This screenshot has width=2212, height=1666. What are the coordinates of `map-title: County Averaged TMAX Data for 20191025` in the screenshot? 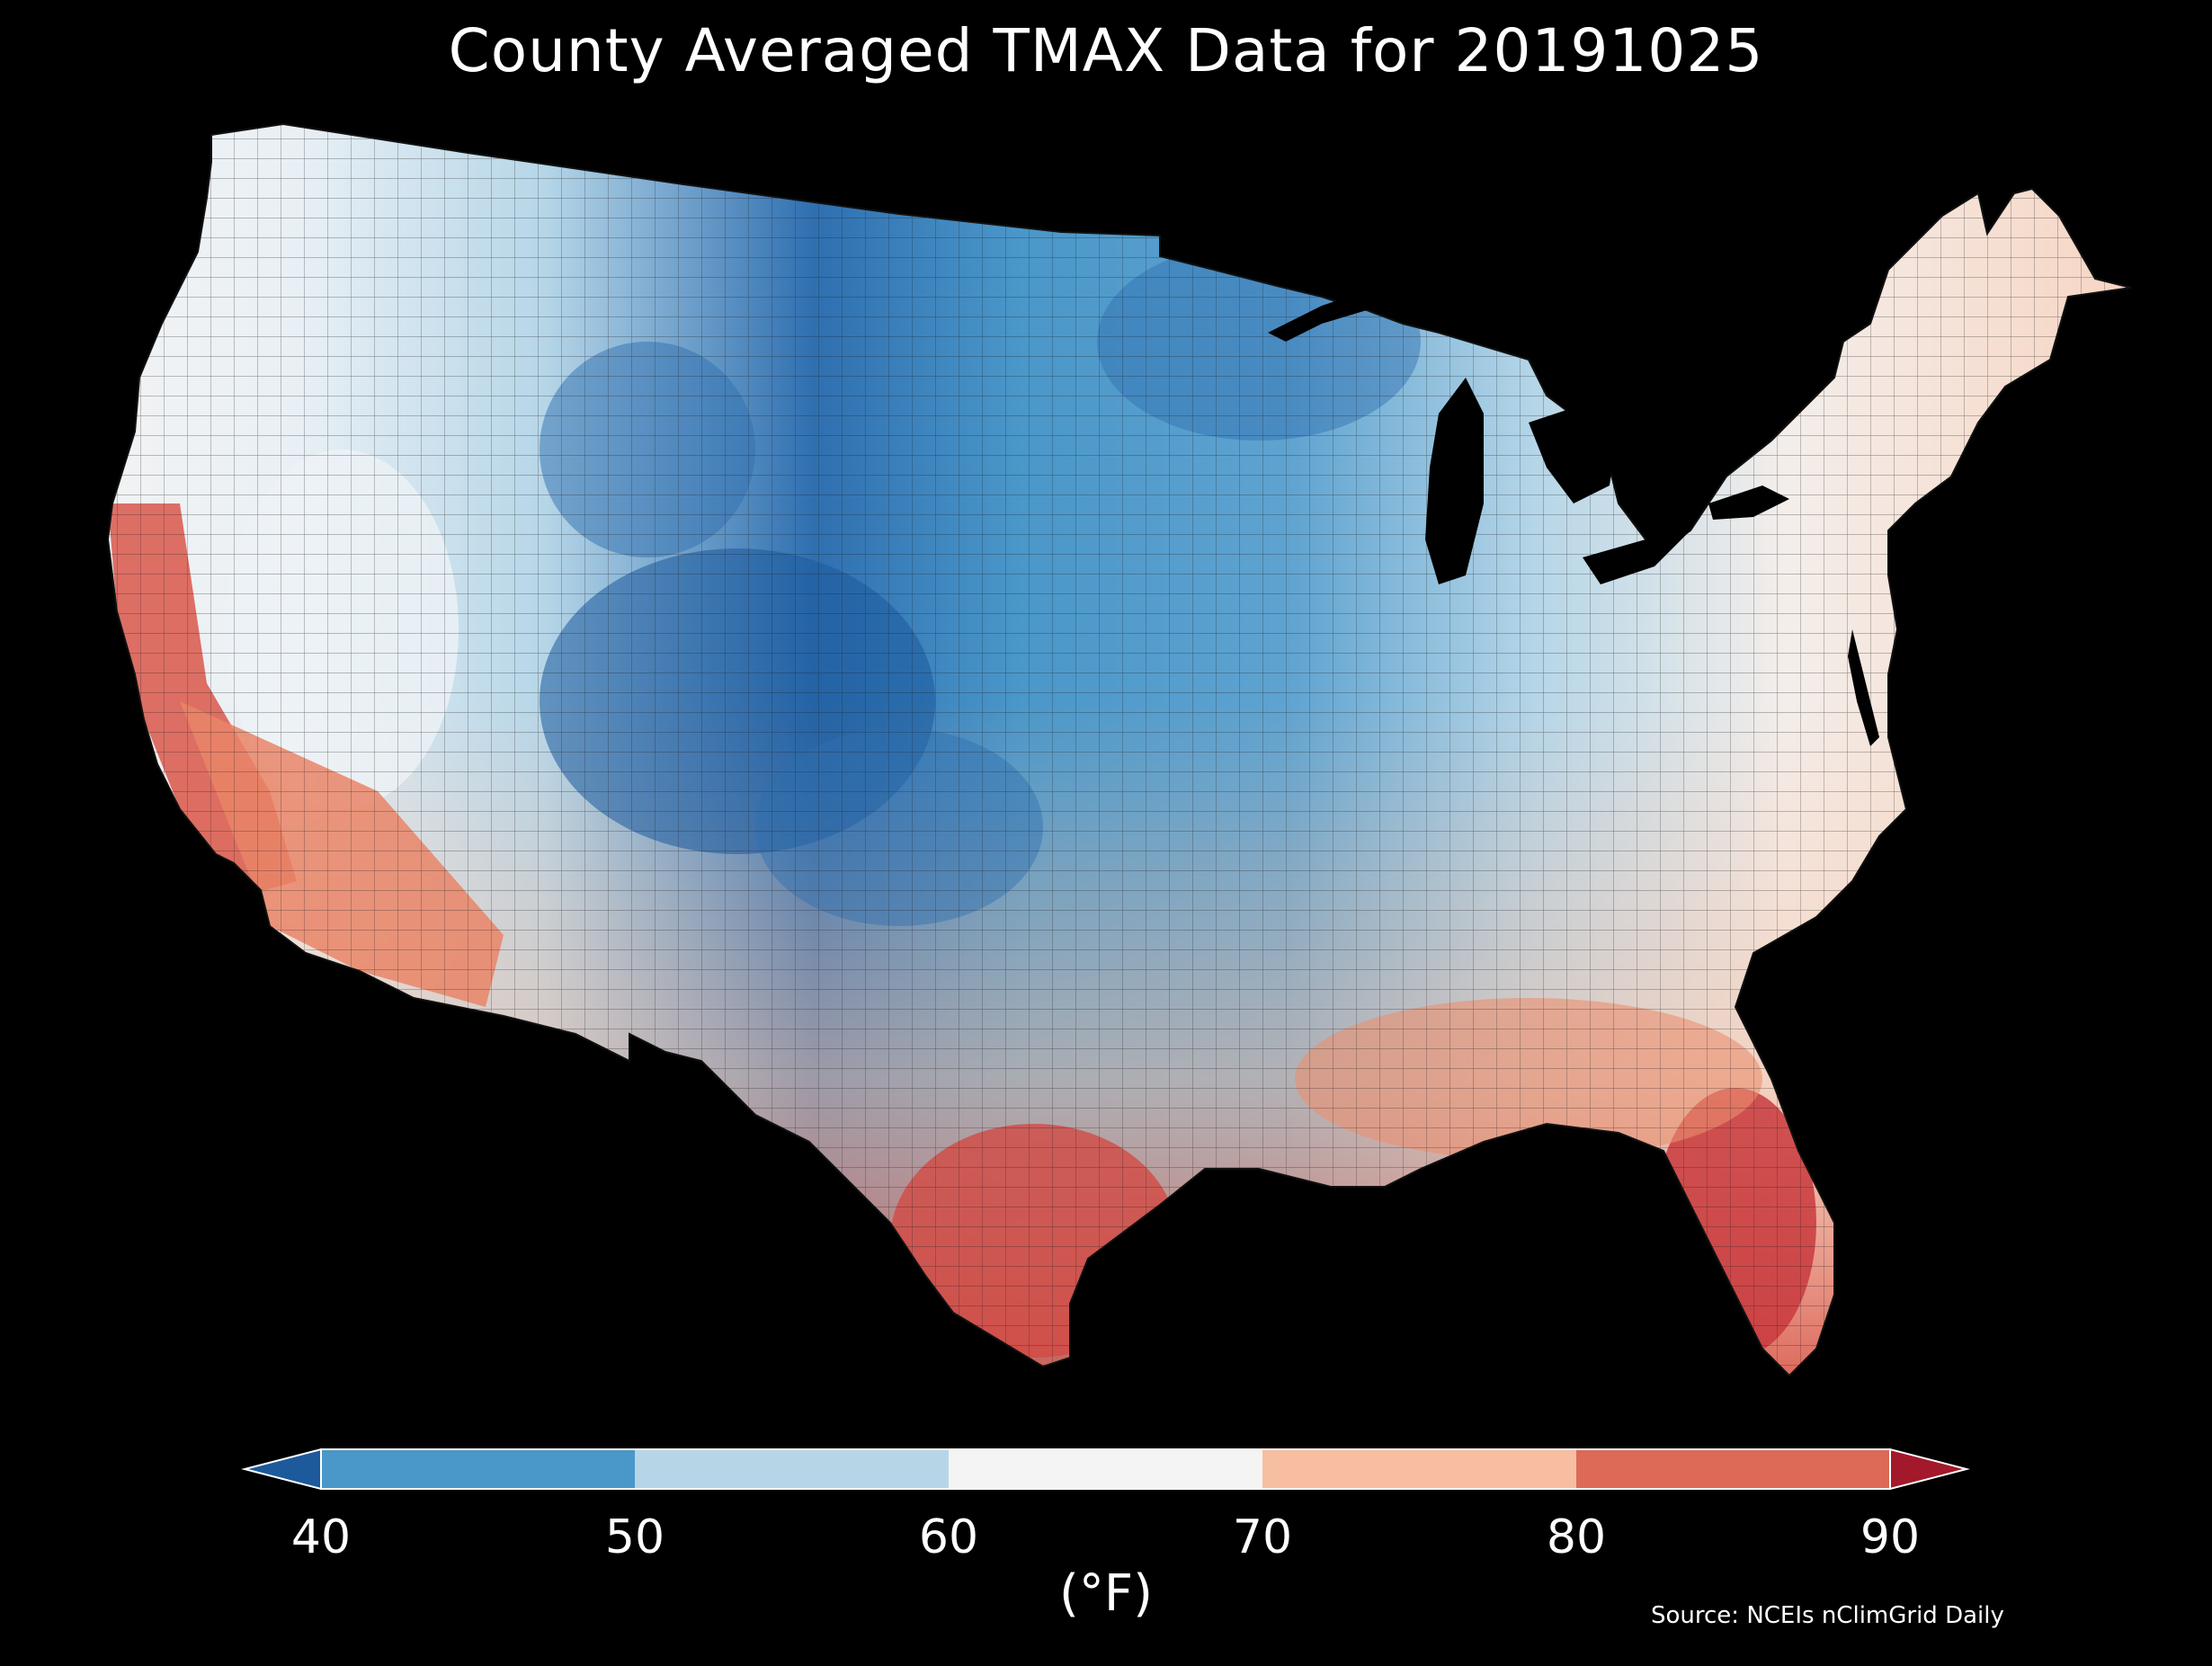 It's located at (1106, 50).